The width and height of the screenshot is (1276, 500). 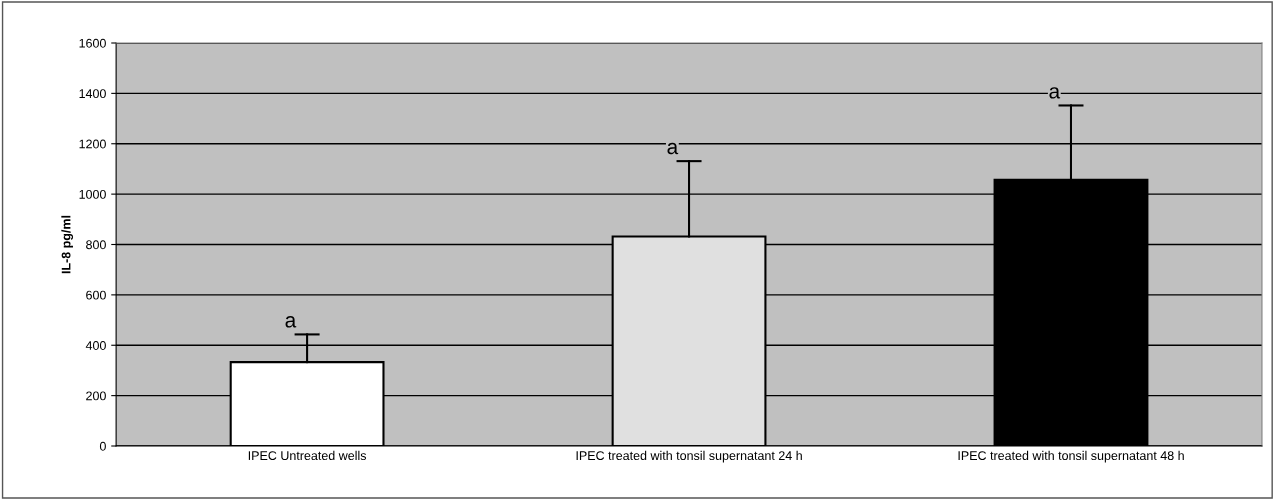 I want to click on y-tick-label: 800, so click(x=96, y=245).